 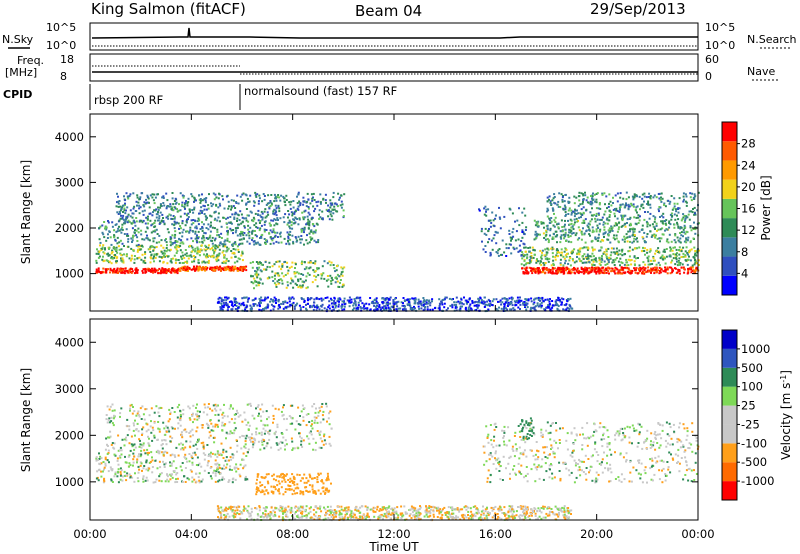 What do you see at coordinates (720, 45) in the screenshot?
I see `noise-tick-bottom-right: 10^0` at bounding box center [720, 45].